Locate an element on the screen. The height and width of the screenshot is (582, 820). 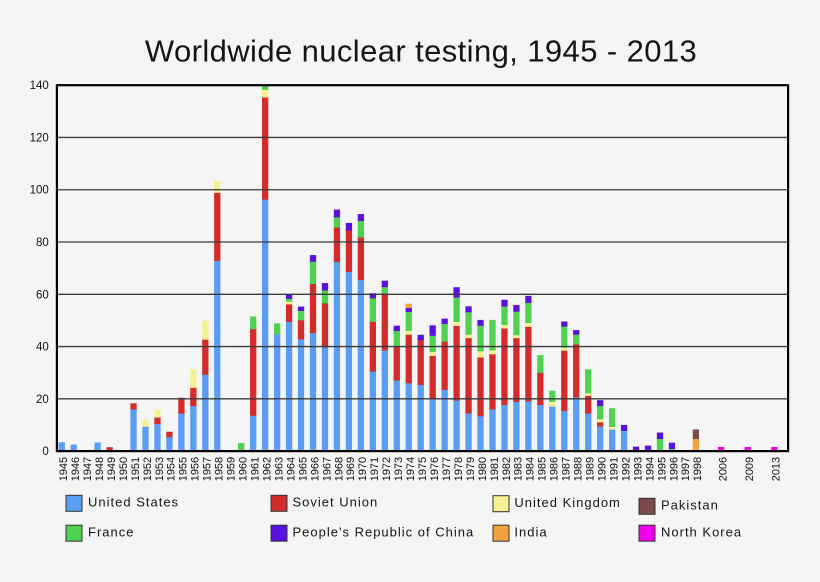
svg-text: North Korea is located at coordinates (701, 532).